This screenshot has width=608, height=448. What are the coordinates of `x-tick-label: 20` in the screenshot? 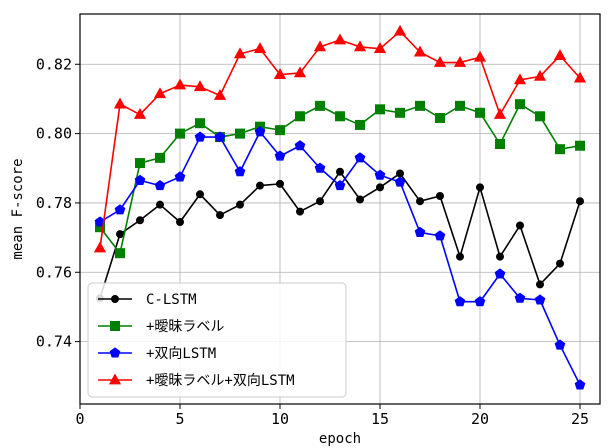 It's located at (480, 419).